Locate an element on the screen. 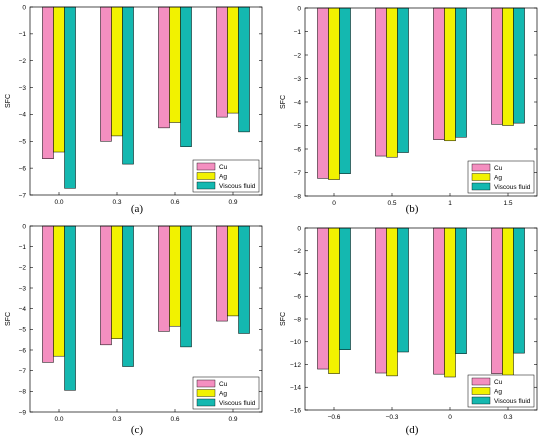  x-tick-label: 1.5 is located at coordinates (507, 203).